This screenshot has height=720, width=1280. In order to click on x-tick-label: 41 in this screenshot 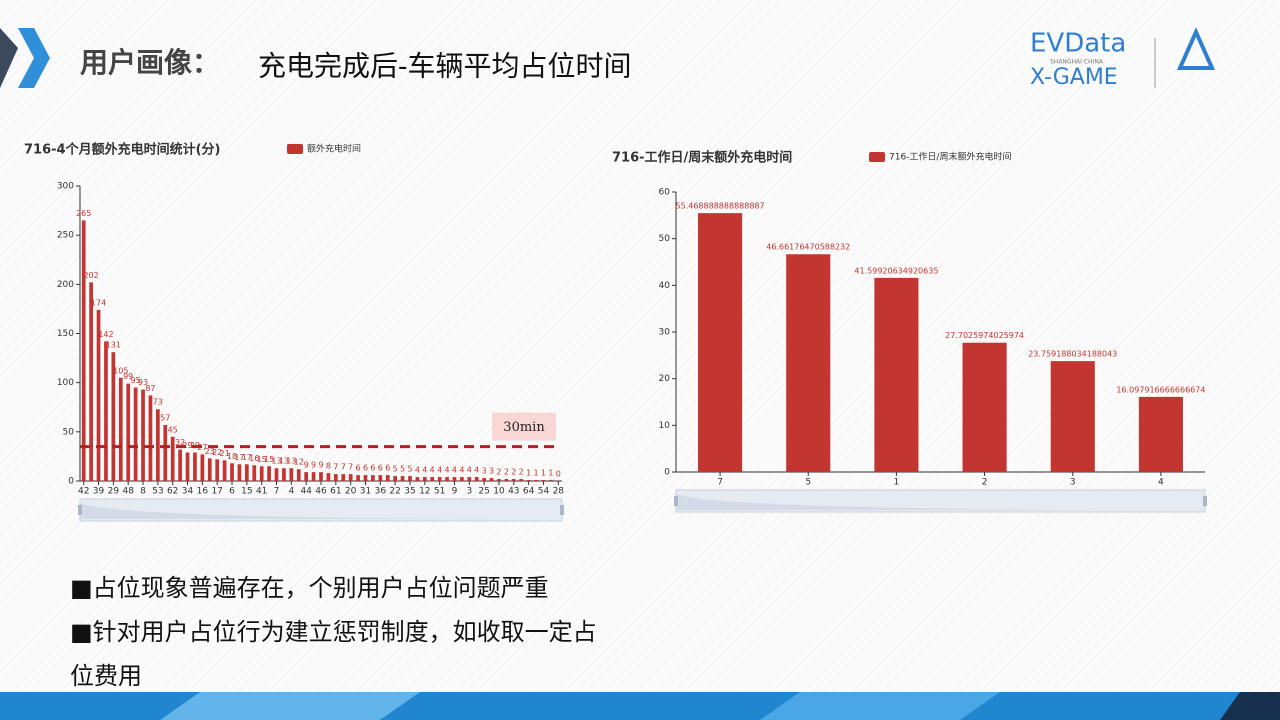, I will do `click(261, 492)`.